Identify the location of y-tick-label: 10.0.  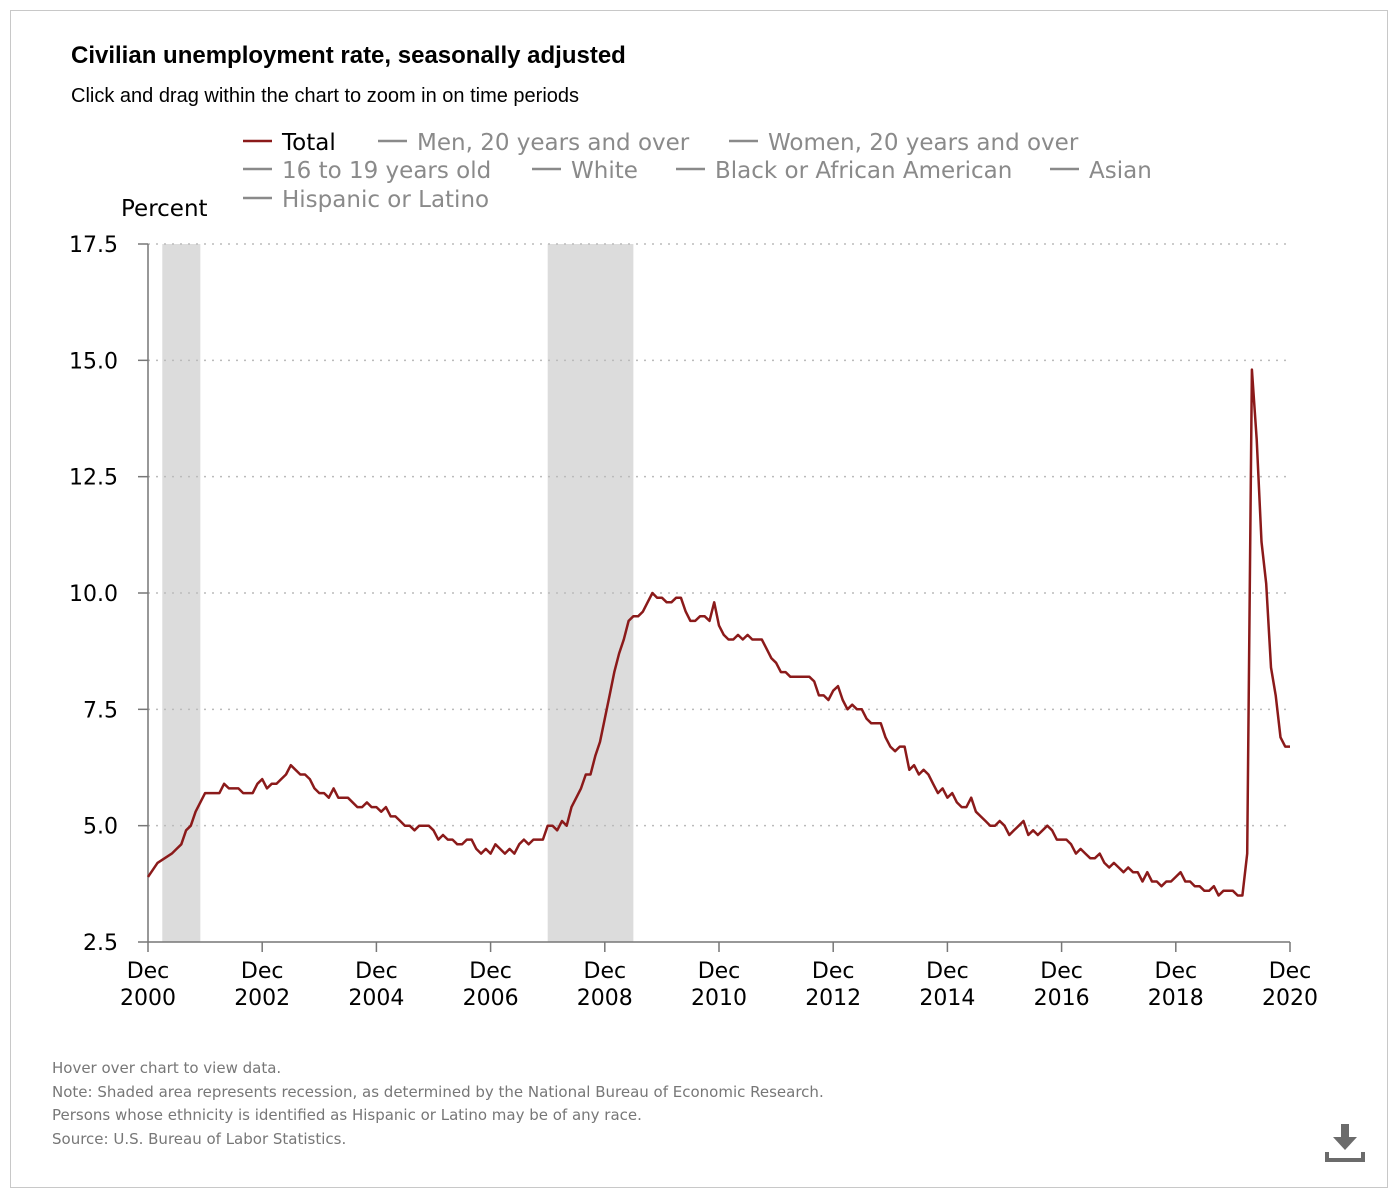
(93, 594).